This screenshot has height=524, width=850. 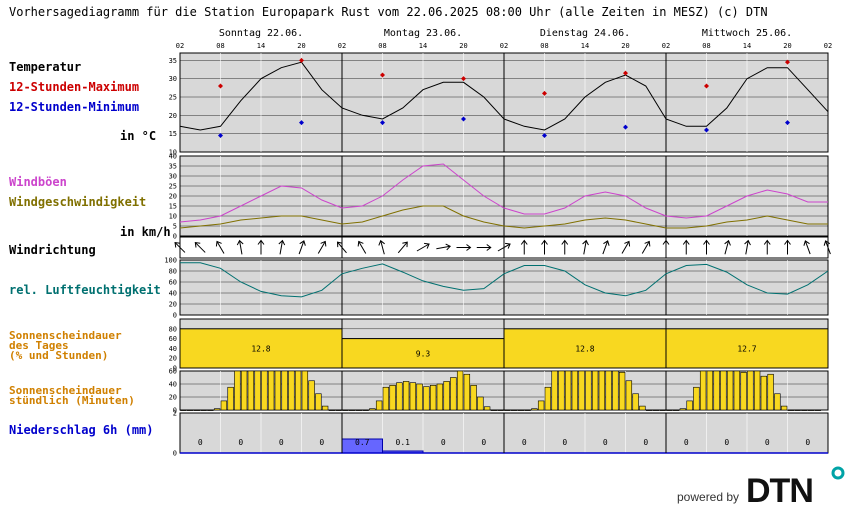 What do you see at coordinates (503, 217) in the screenshot?
I see `windspeed-line` at bounding box center [503, 217].